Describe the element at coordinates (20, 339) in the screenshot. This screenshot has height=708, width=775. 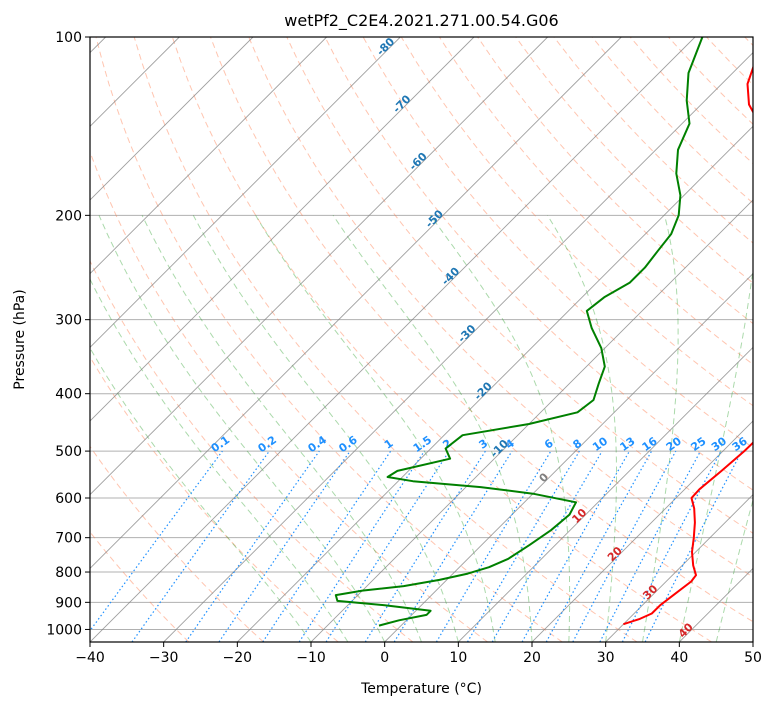
I see `y-axis-label: Pressure (hPa)` at that location.